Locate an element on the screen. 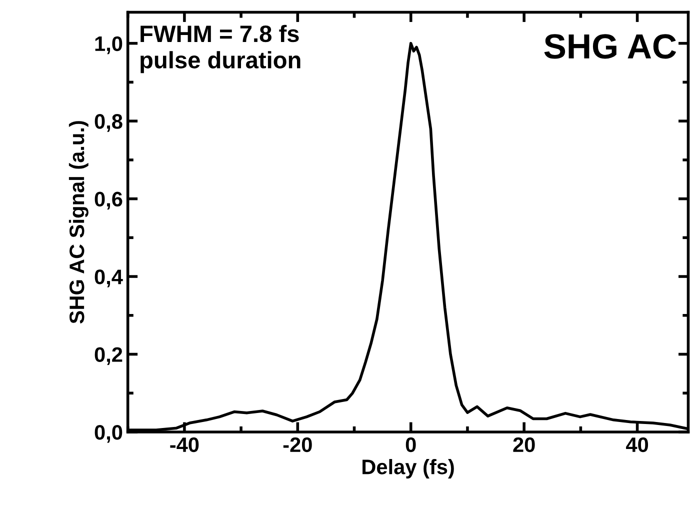 Image resolution: width=691 pixels, height=510 pixels. annotation: SHG AC is located at coordinates (610, 46).